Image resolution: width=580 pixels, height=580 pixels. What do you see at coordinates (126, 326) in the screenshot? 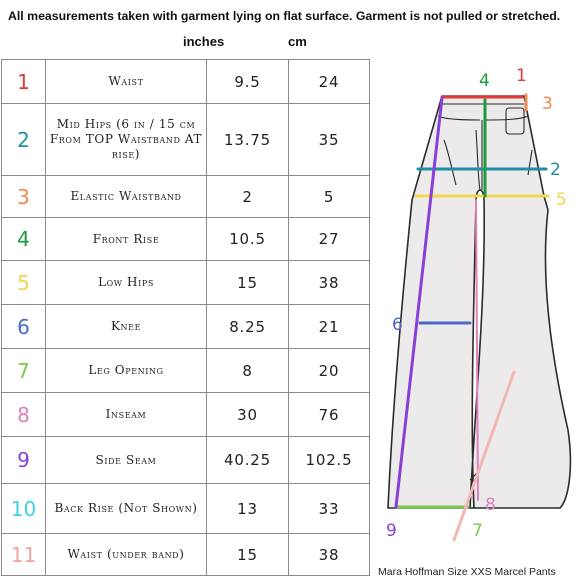
I see `measurement-label: Knee` at bounding box center [126, 326].